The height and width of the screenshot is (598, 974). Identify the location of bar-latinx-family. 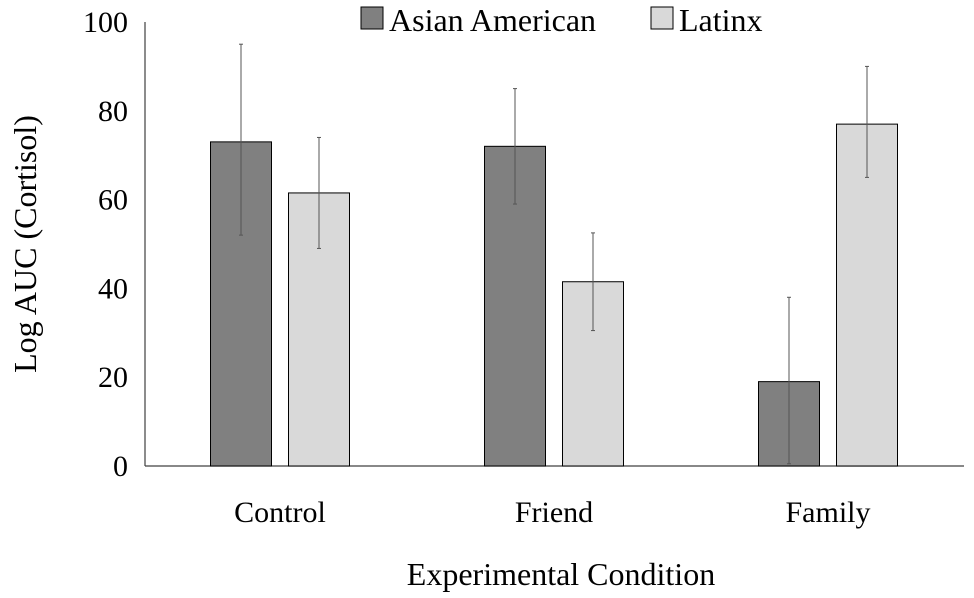
(867, 295).